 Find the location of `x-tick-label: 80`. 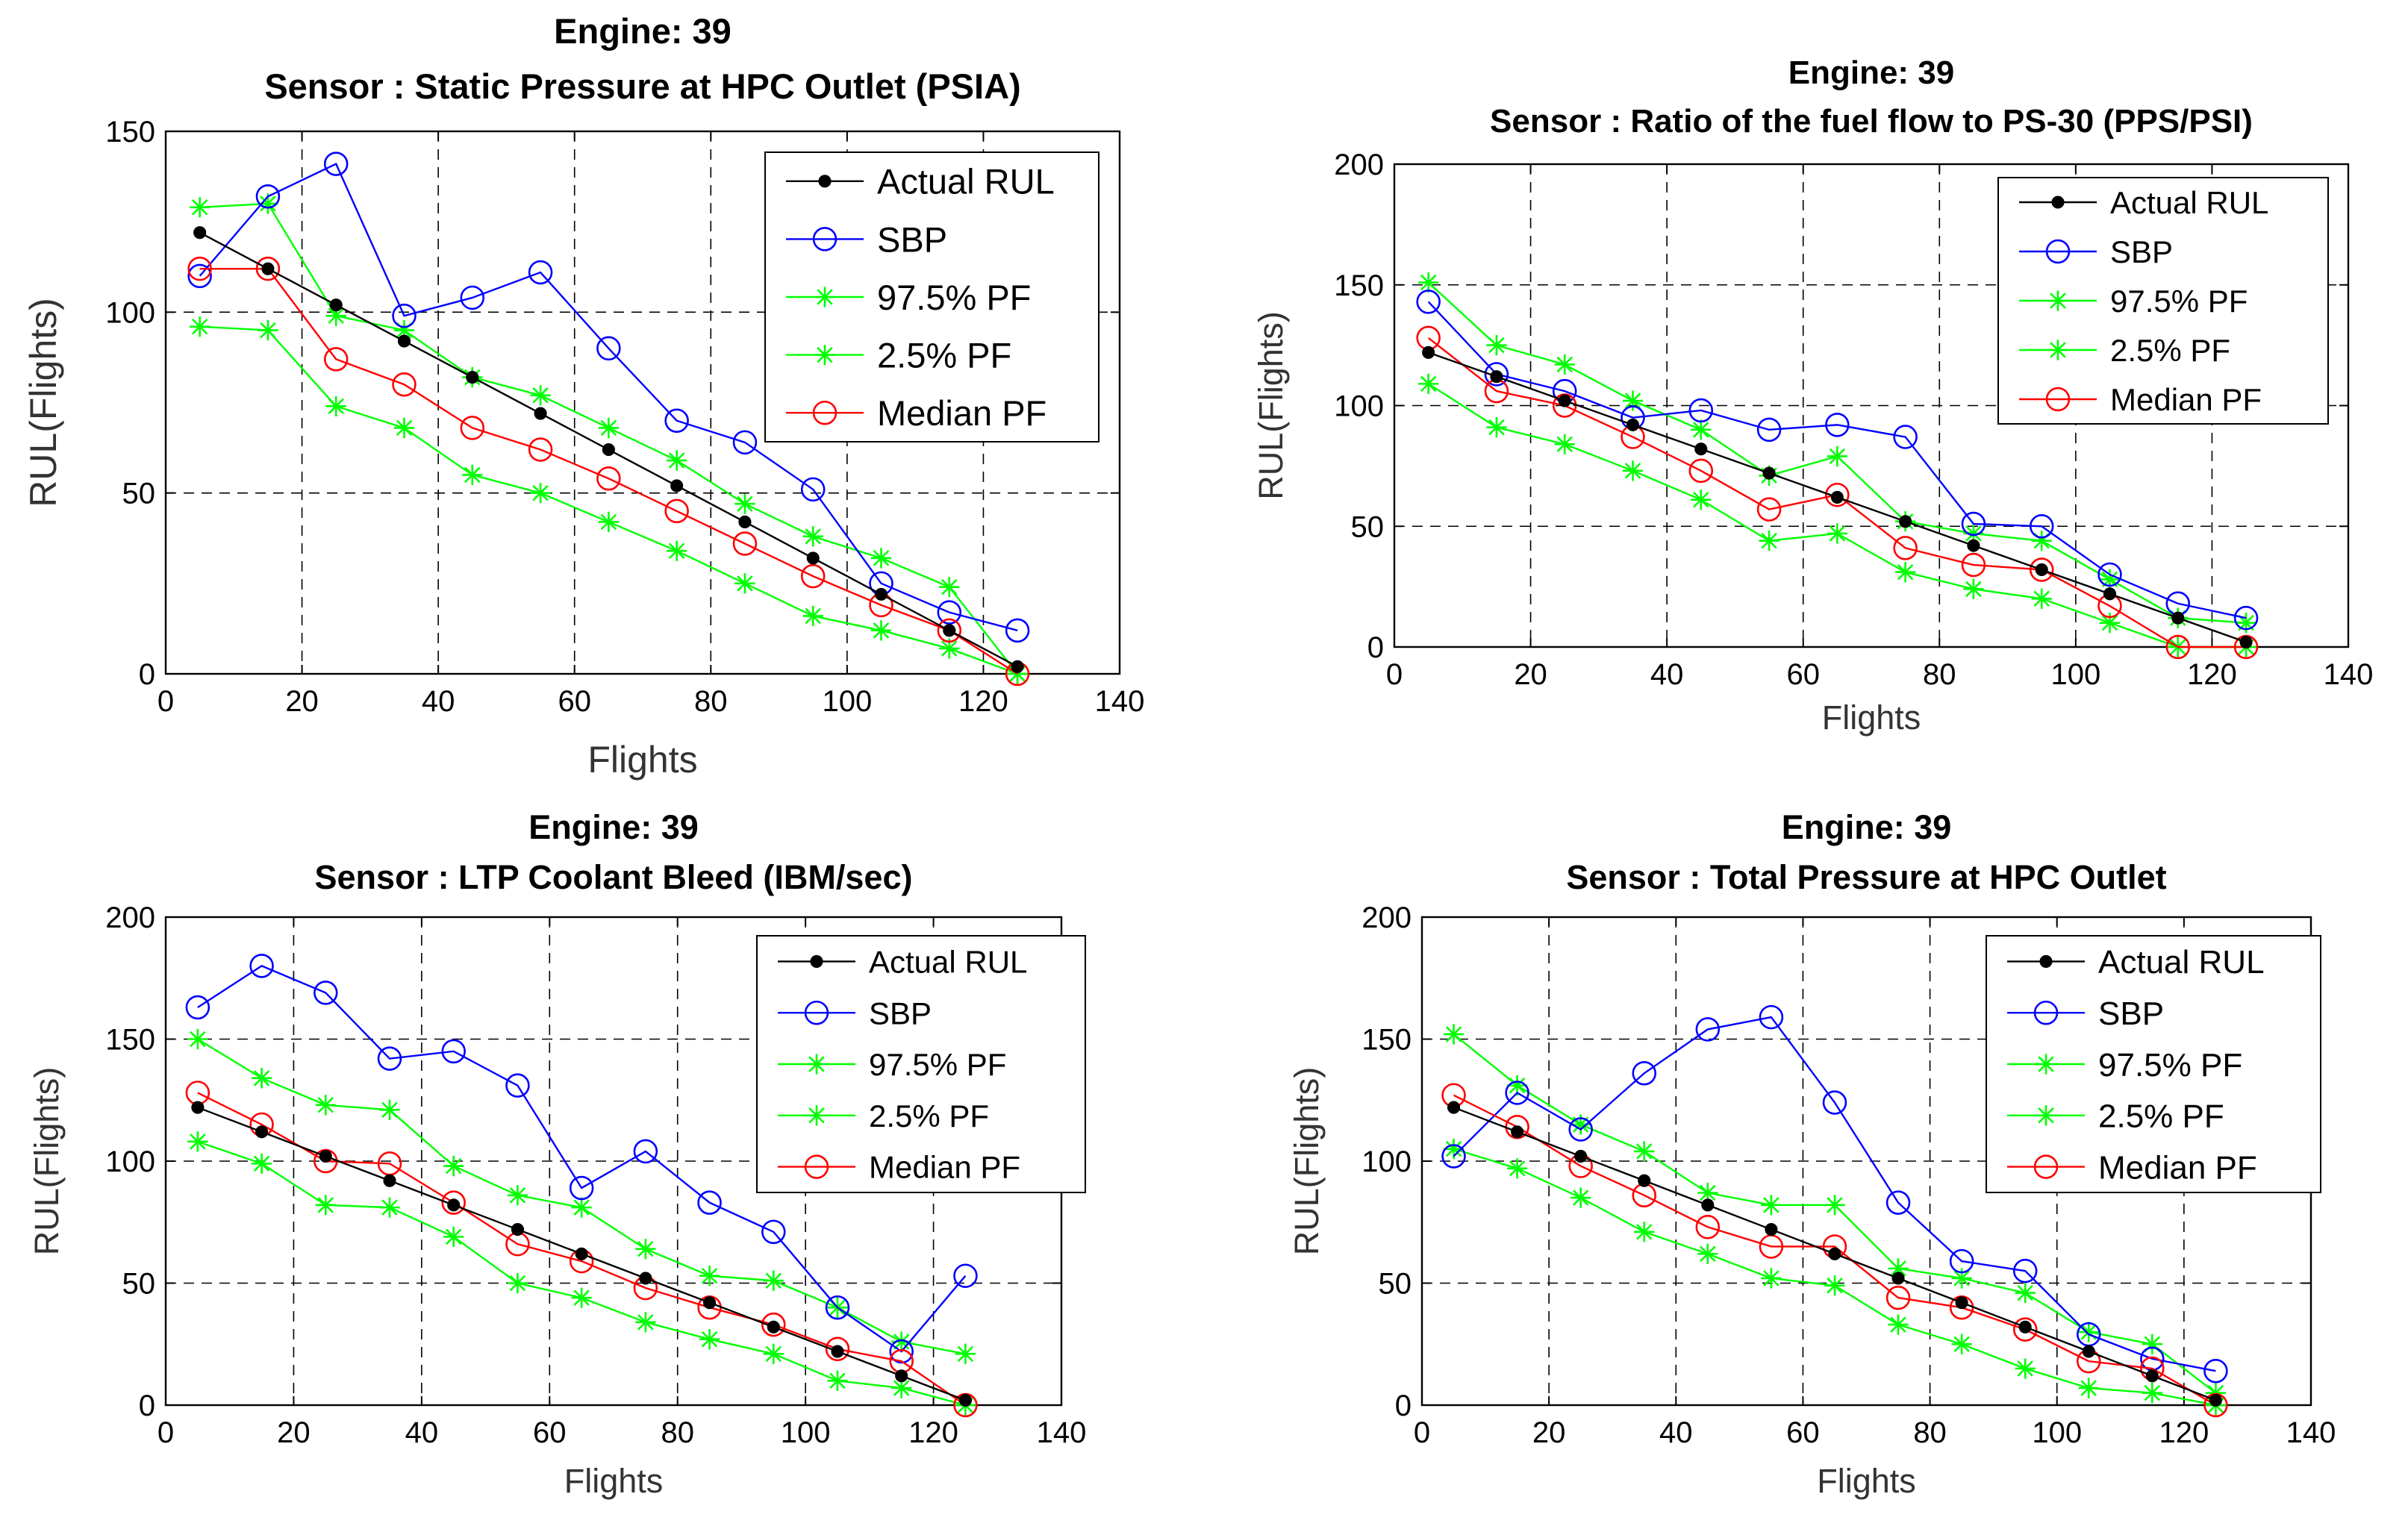

x-tick-label: 80 is located at coordinates (677, 1432).